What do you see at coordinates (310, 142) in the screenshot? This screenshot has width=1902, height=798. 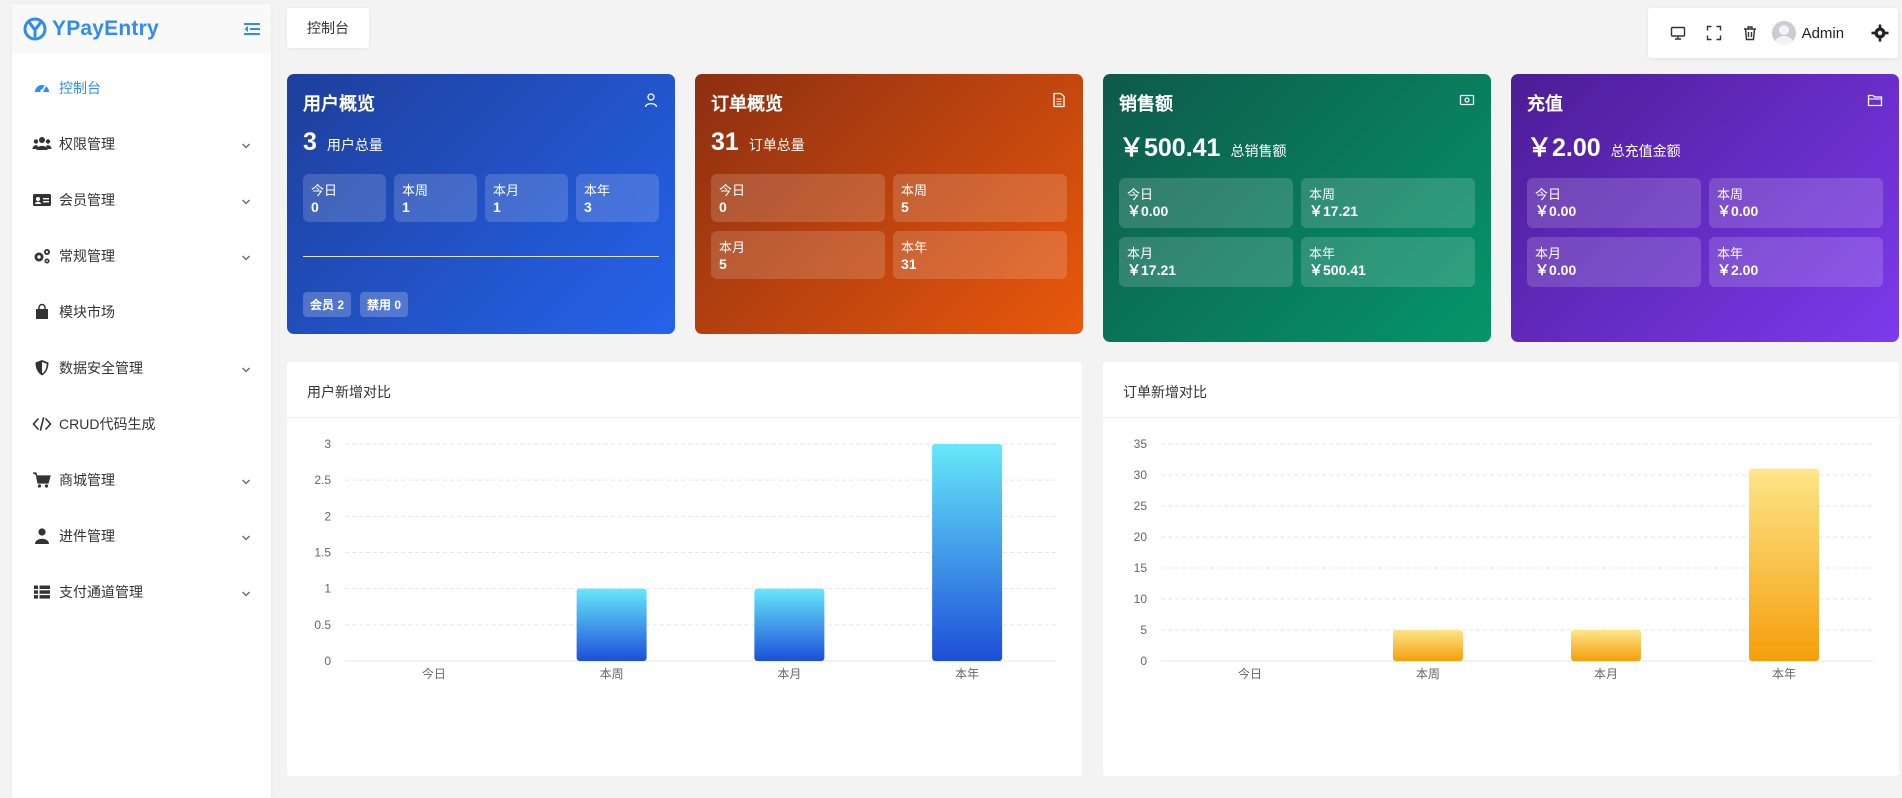 I see `user-total: 3` at bounding box center [310, 142].